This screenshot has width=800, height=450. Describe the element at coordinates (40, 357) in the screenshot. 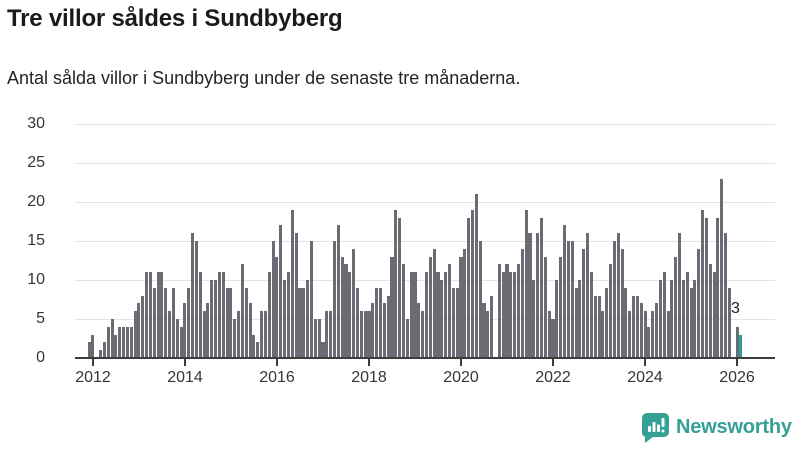

I see `y-axis-tick-label: 0` at that location.